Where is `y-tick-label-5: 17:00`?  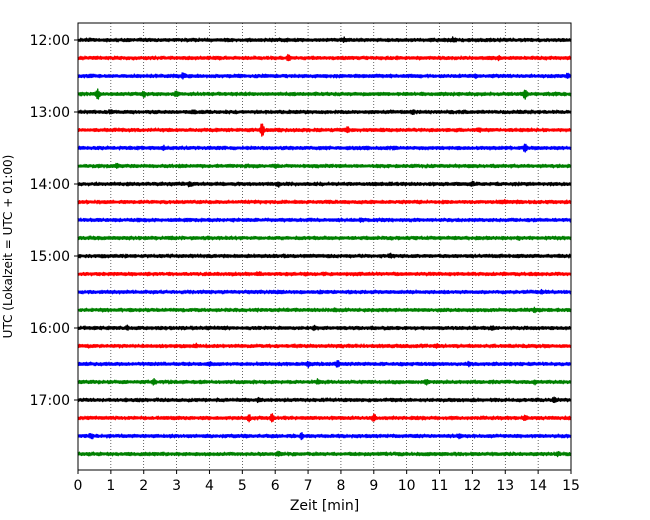
y-tick-label-5: 17:00 is located at coordinates (50, 401).